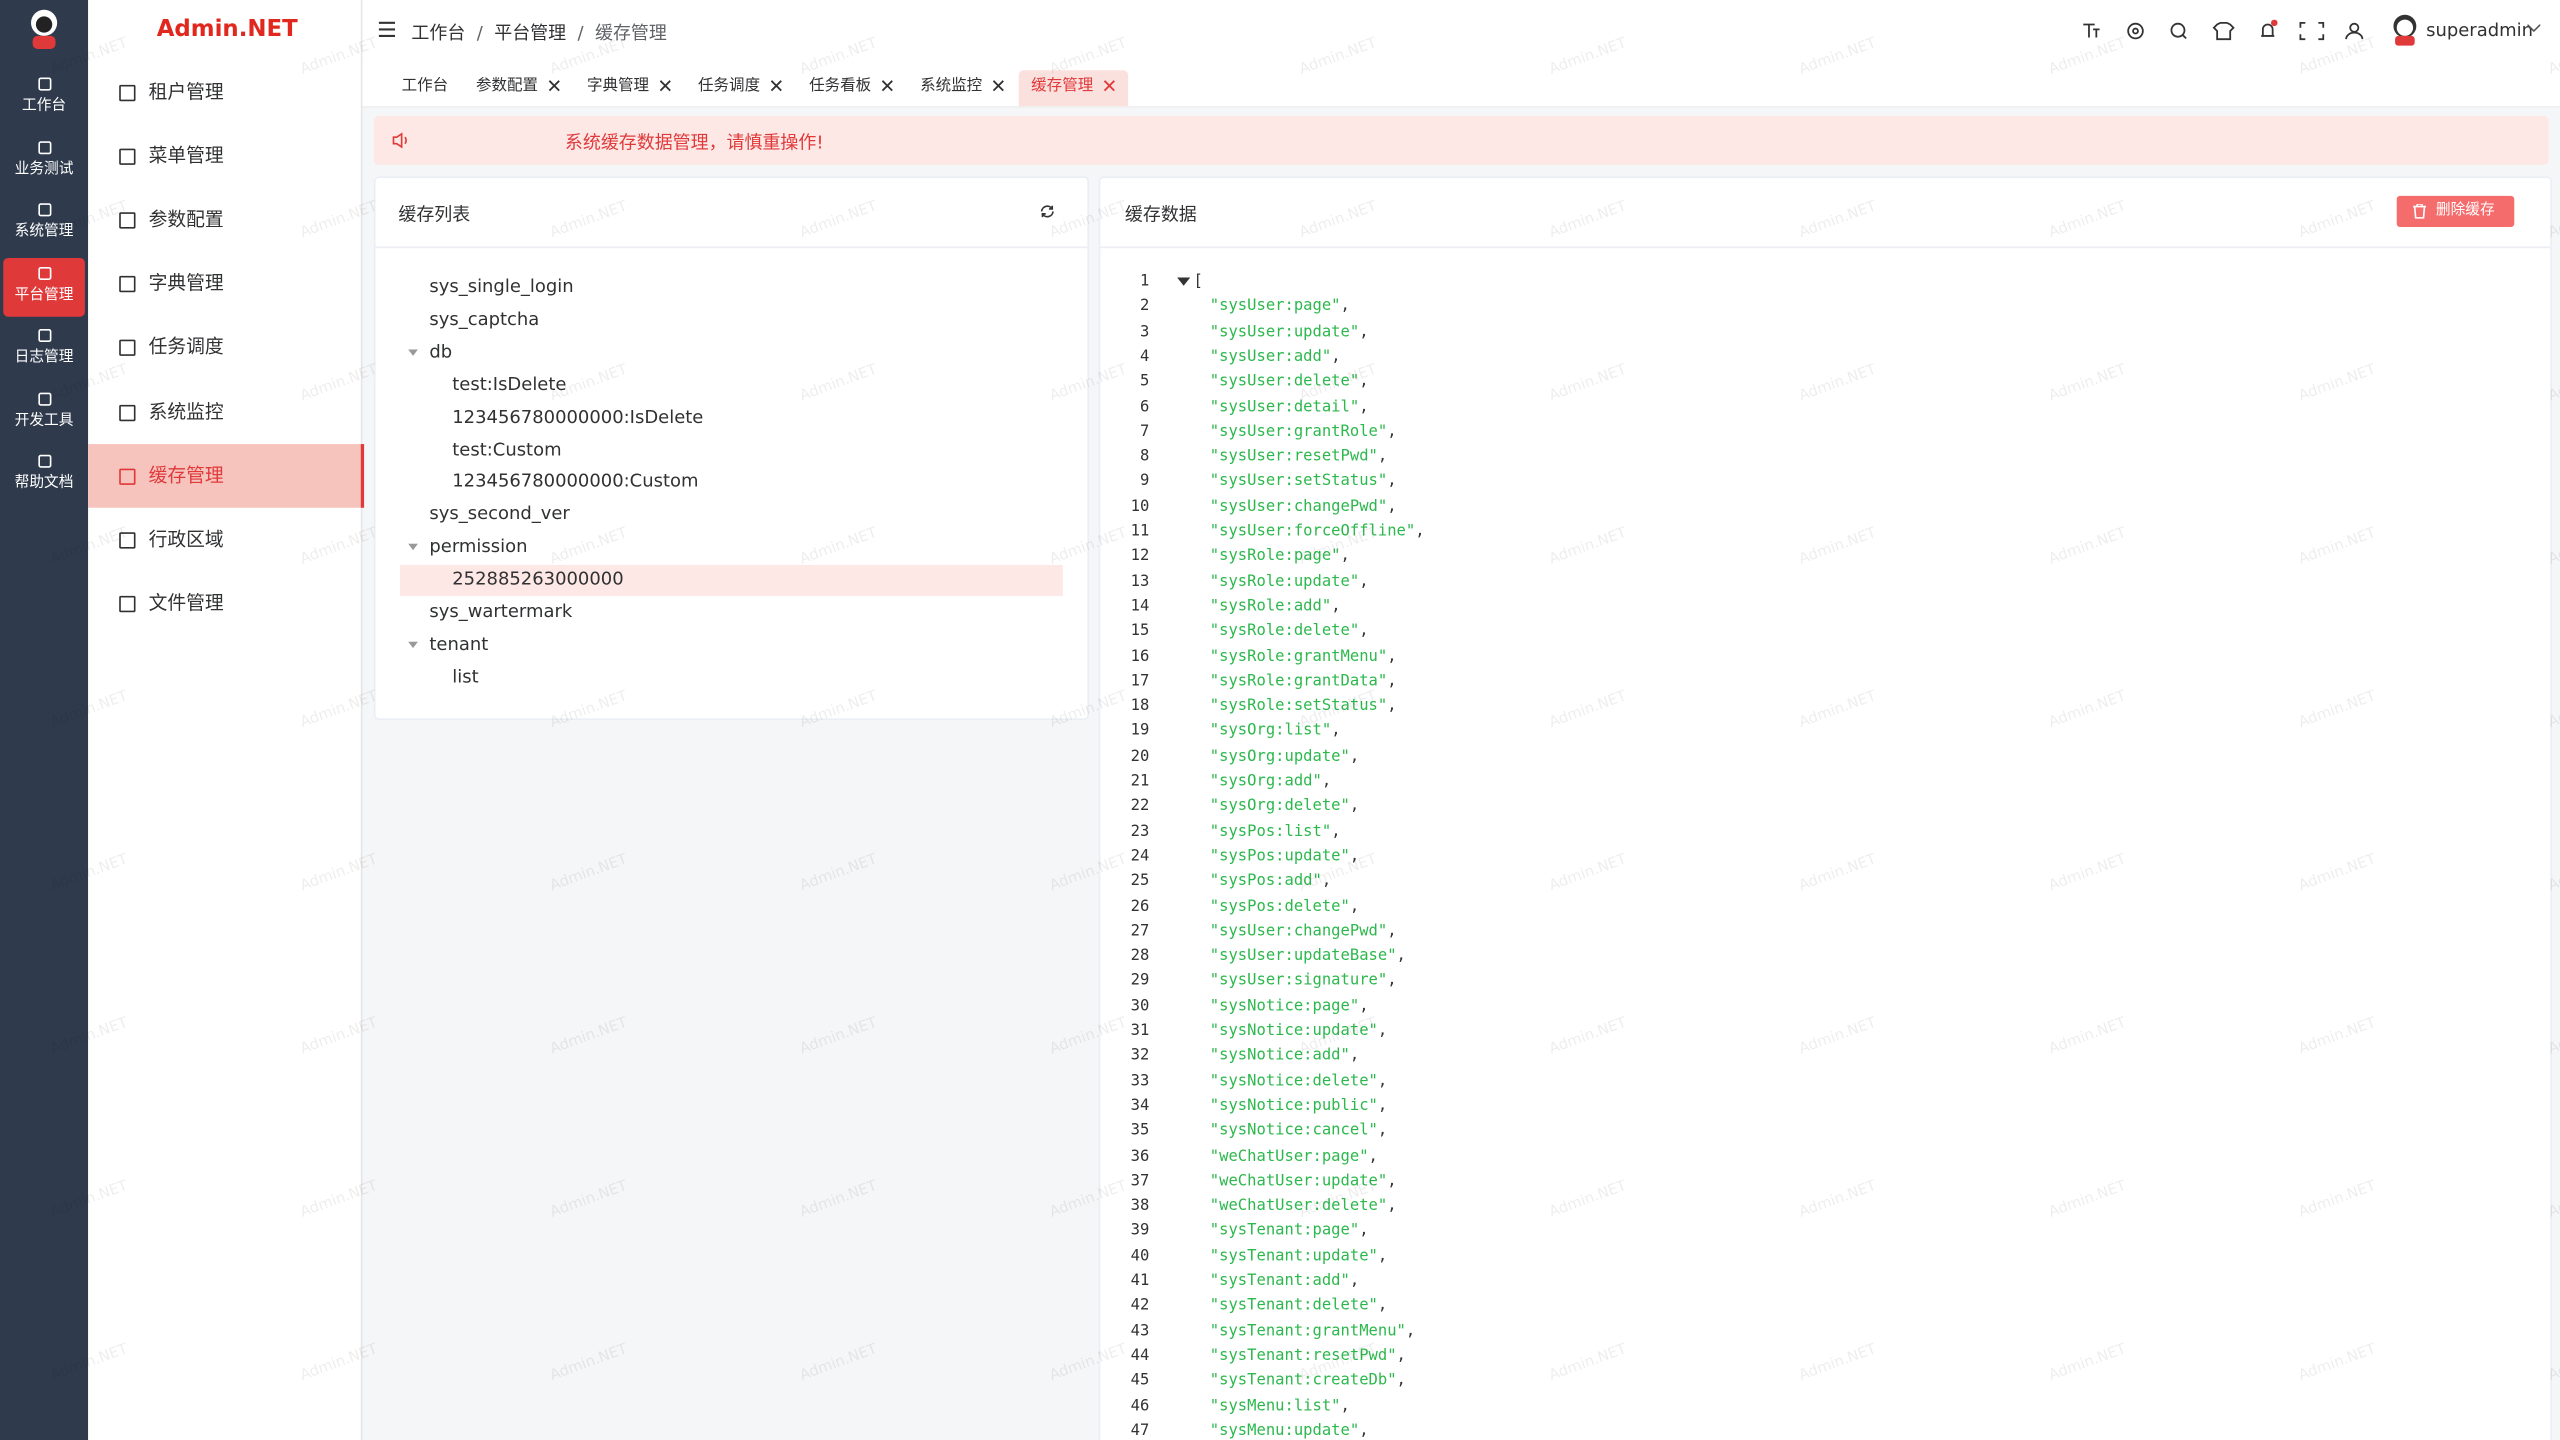  I want to click on json-string: "sysTenant:add", so click(1279, 1280).